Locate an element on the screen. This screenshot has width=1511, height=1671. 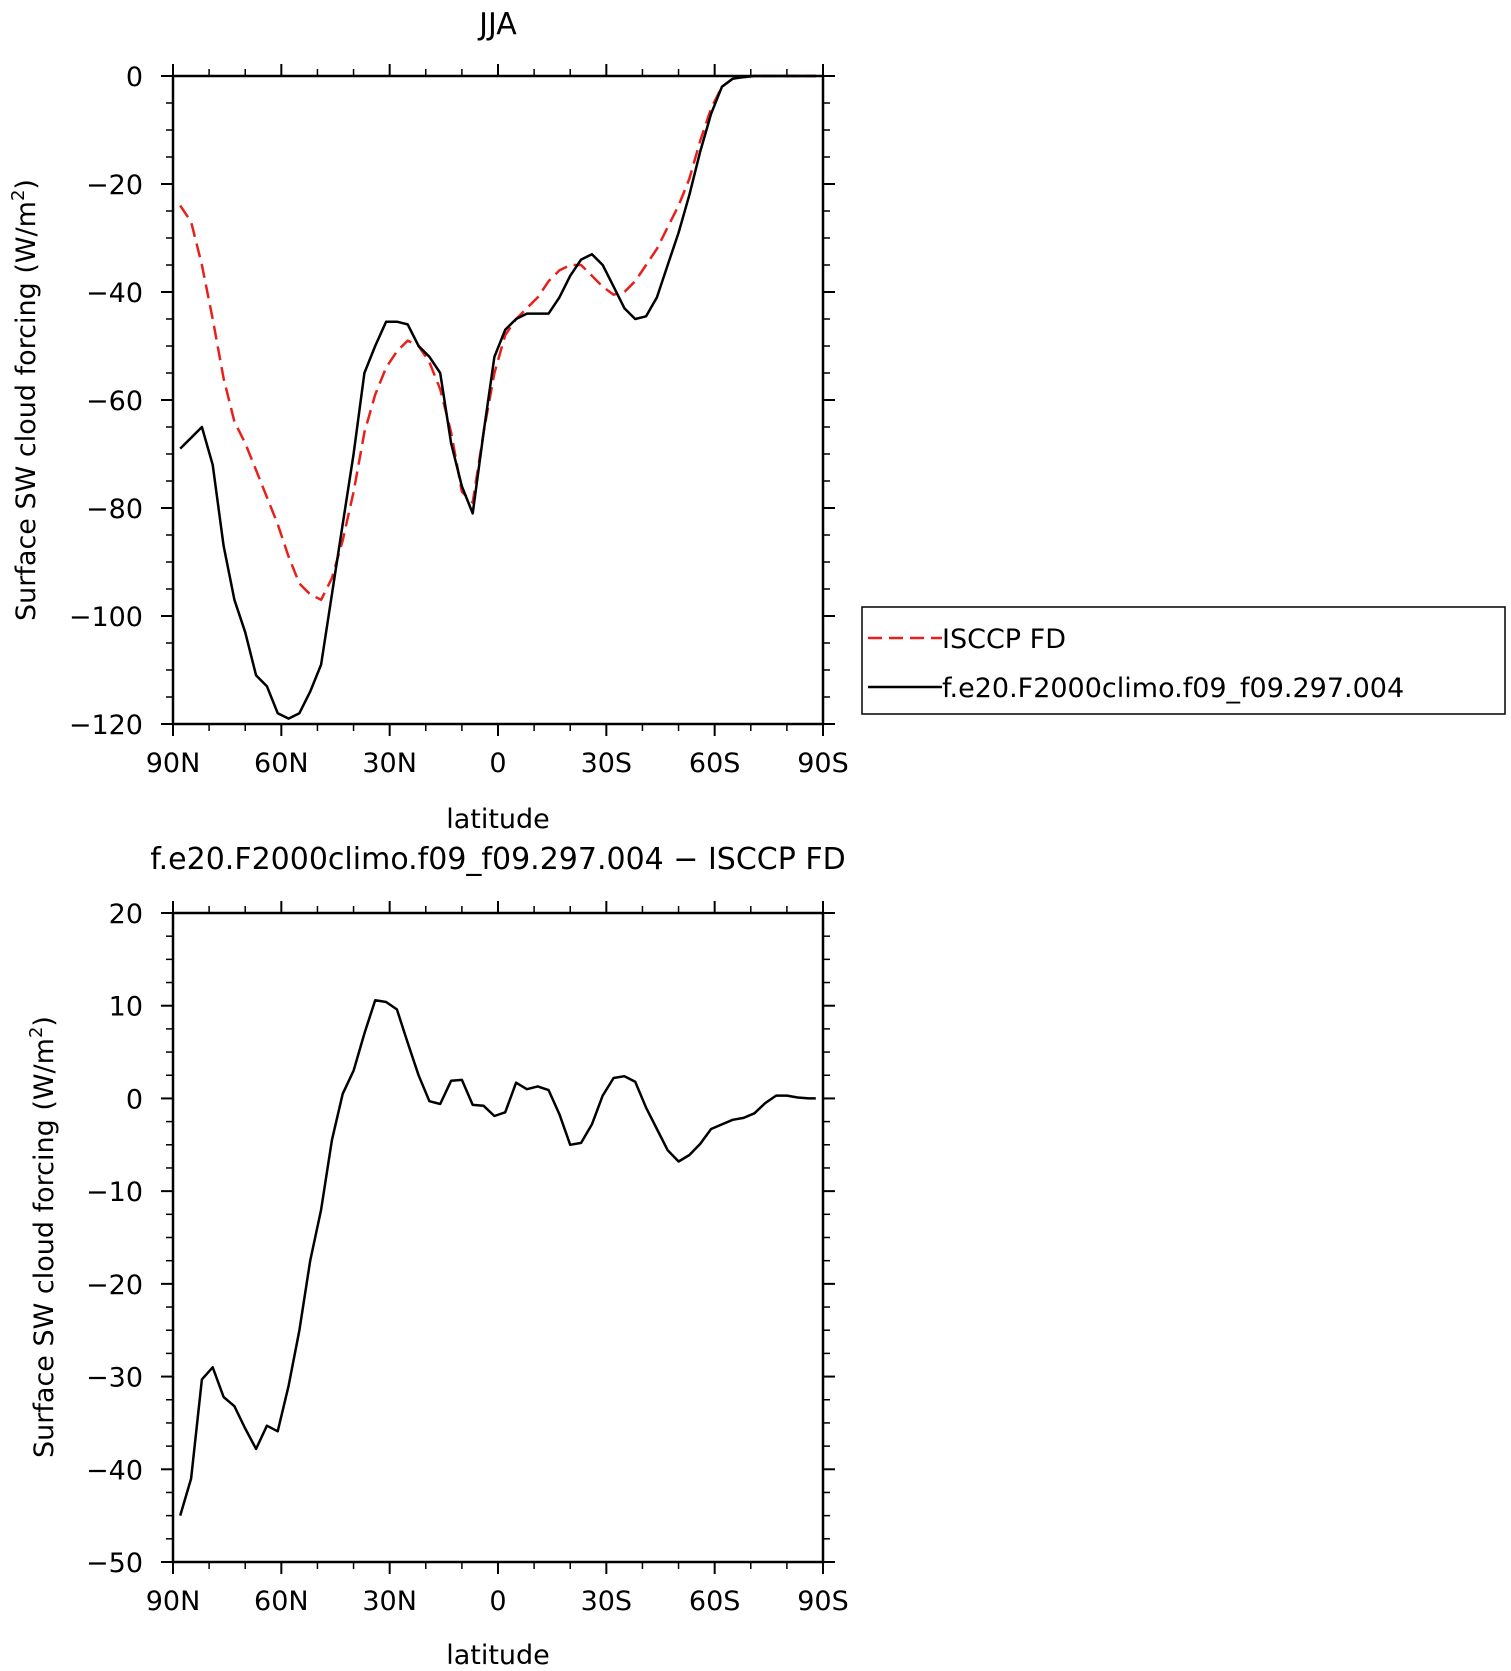
chart-bottom-xtick-label: 60N is located at coordinates (281, 1601).